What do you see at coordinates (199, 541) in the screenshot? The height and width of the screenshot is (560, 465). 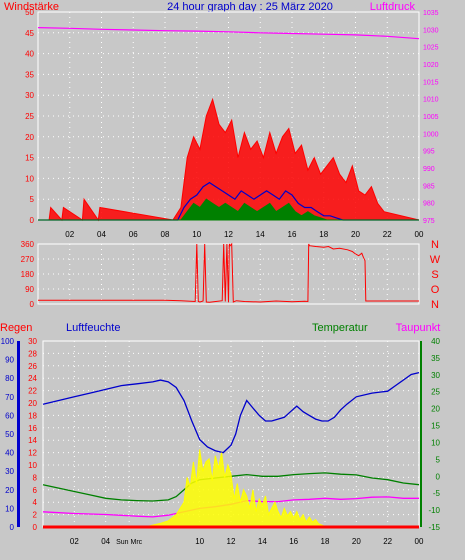 I see `climate-x-tick-label: 10` at bounding box center [199, 541].